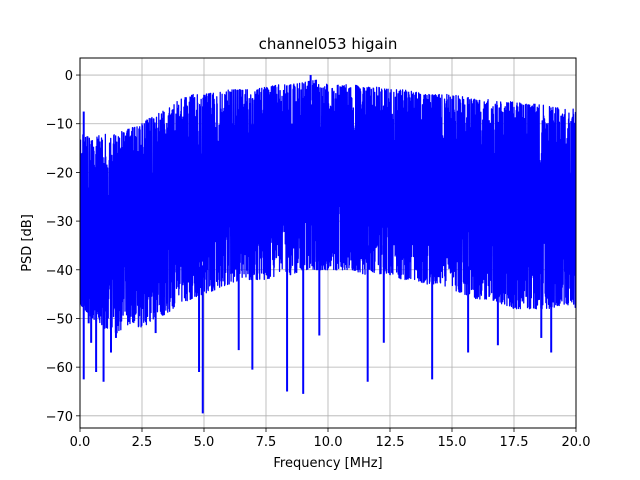 The height and width of the screenshot is (480, 640). What do you see at coordinates (390, 442) in the screenshot?
I see `x-tick-label: 12.5` at bounding box center [390, 442].